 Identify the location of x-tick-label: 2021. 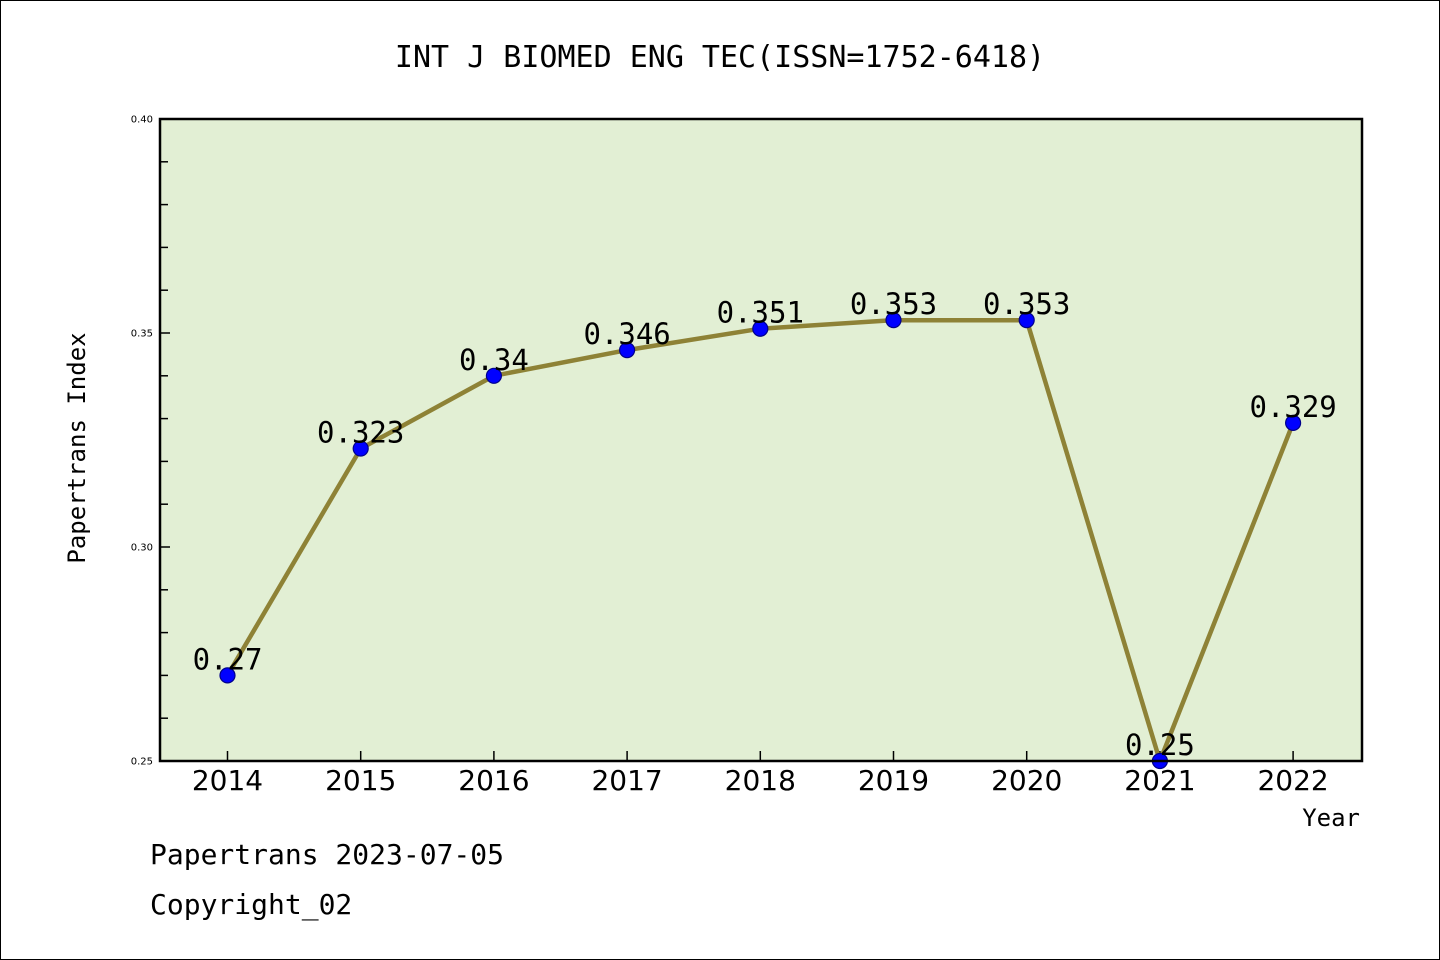
(1159, 780).